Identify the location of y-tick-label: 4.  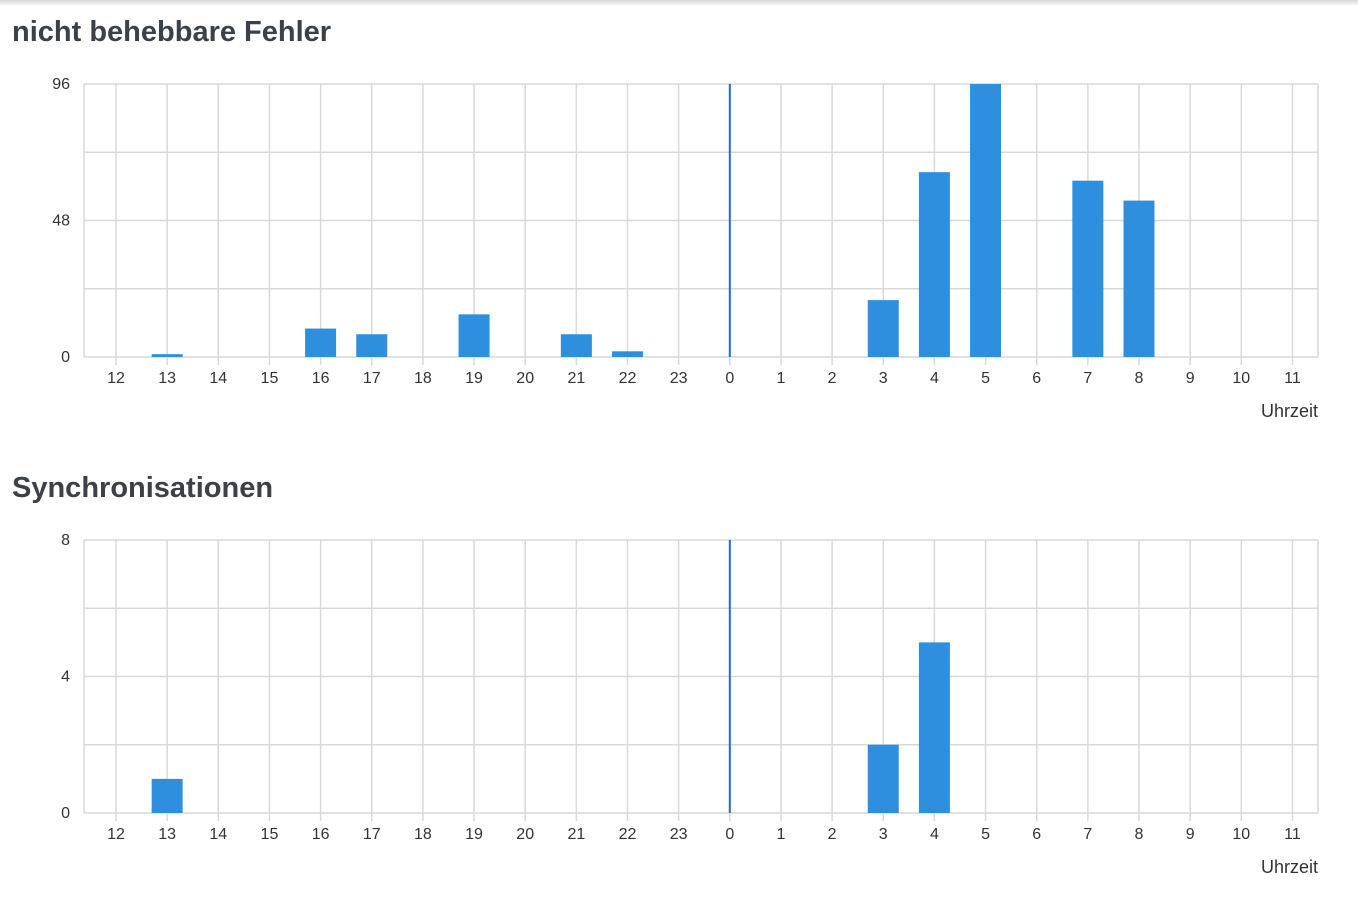
(65, 677).